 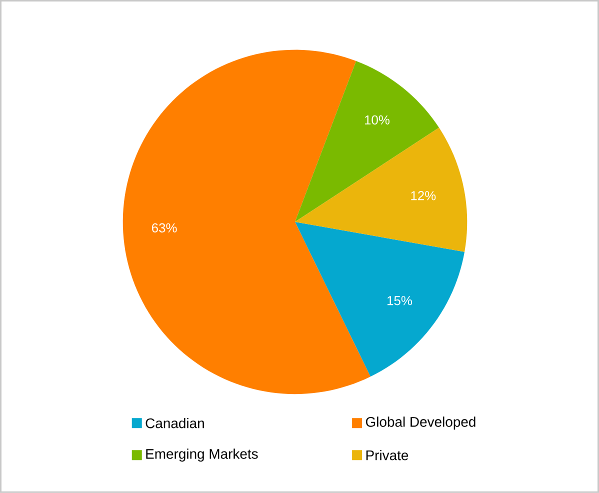 What do you see at coordinates (421, 423) in the screenshot?
I see `legend-label: Global Developed` at bounding box center [421, 423].